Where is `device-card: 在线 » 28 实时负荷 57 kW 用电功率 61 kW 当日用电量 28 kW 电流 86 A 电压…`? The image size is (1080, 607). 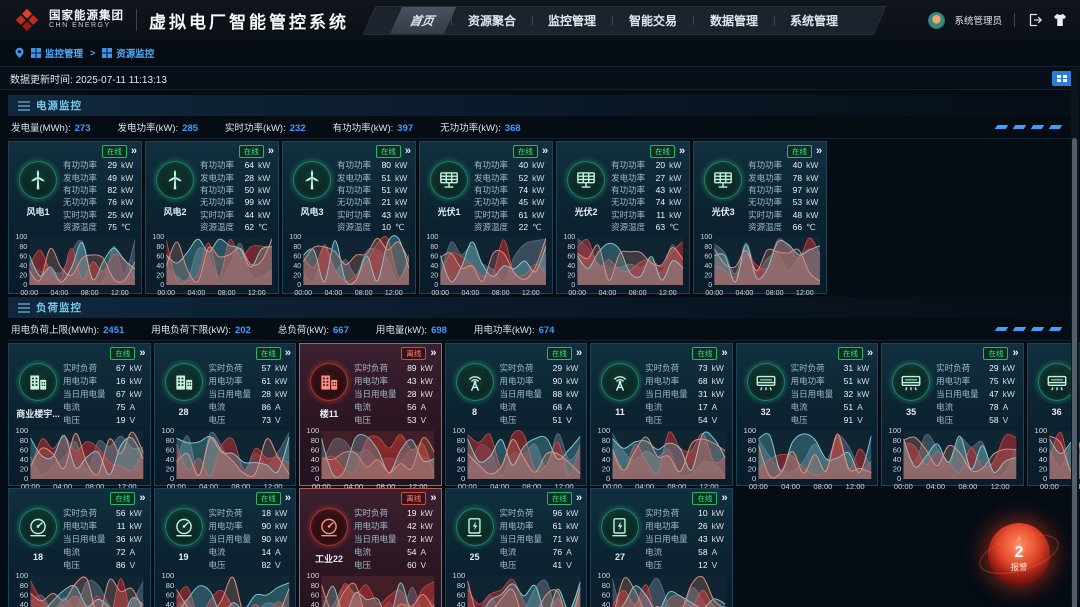
device-card: 在线 » 28 实时负荷 57 kW 用电功率 61 kW 当日用电量 28 kW 电流 86 A 电压… is located at coordinates (225, 417).